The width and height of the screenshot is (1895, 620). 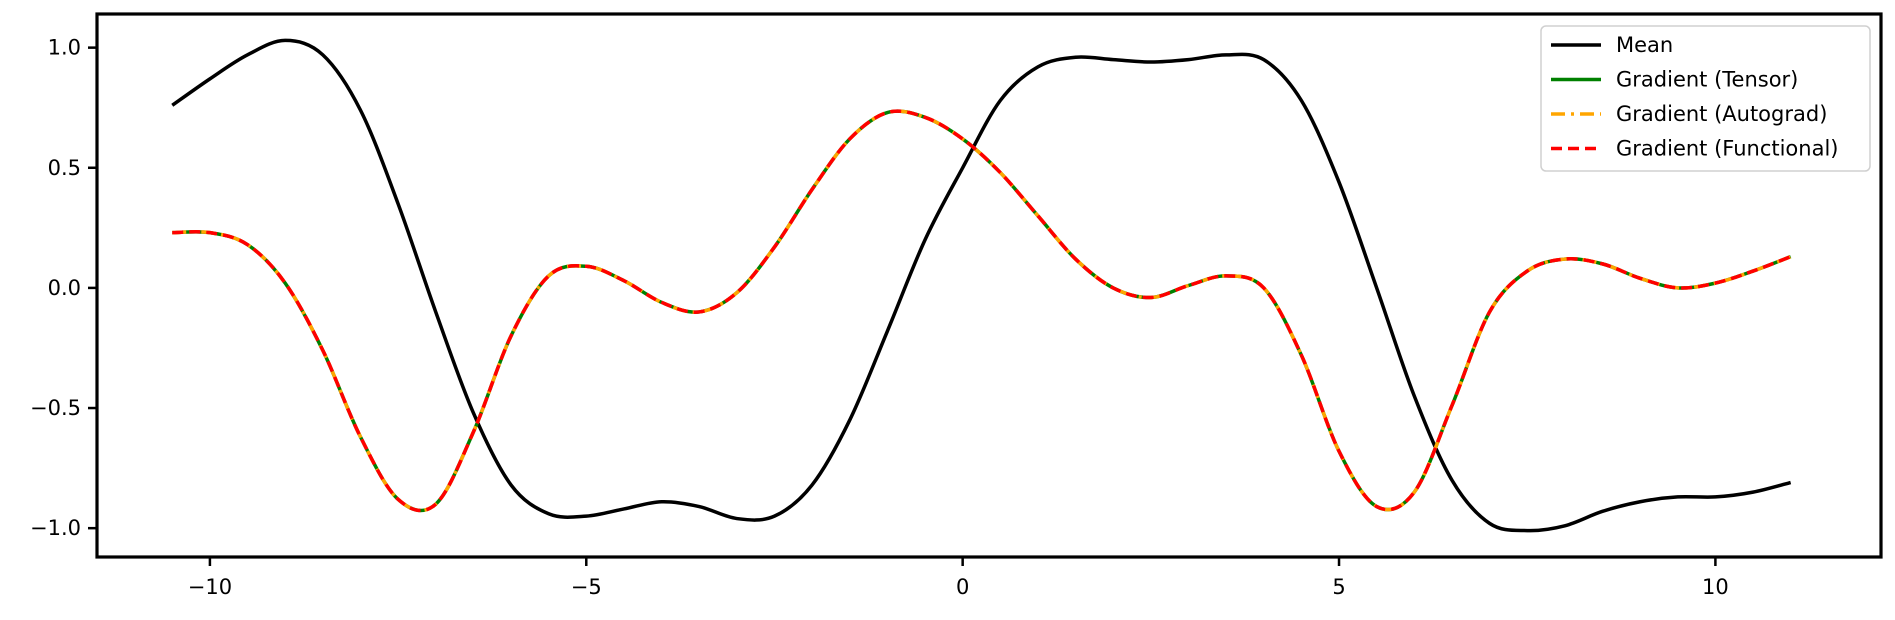 What do you see at coordinates (1715, 587) in the screenshot?
I see `x-tick-label: 10` at bounding box center [1715, 587].